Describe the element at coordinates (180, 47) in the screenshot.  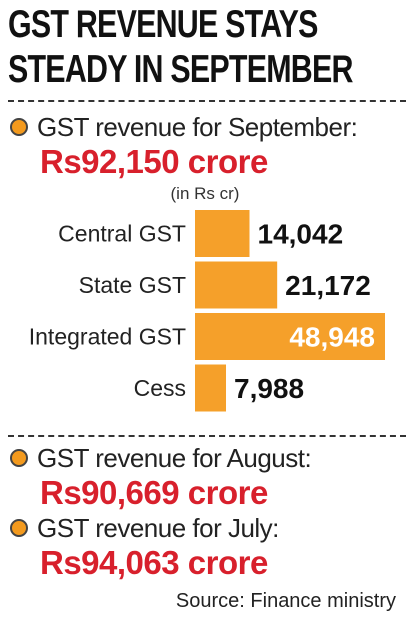
I see `headline: GST REVENUE STAYS STEADY IN SEPTEMBER` at that location.